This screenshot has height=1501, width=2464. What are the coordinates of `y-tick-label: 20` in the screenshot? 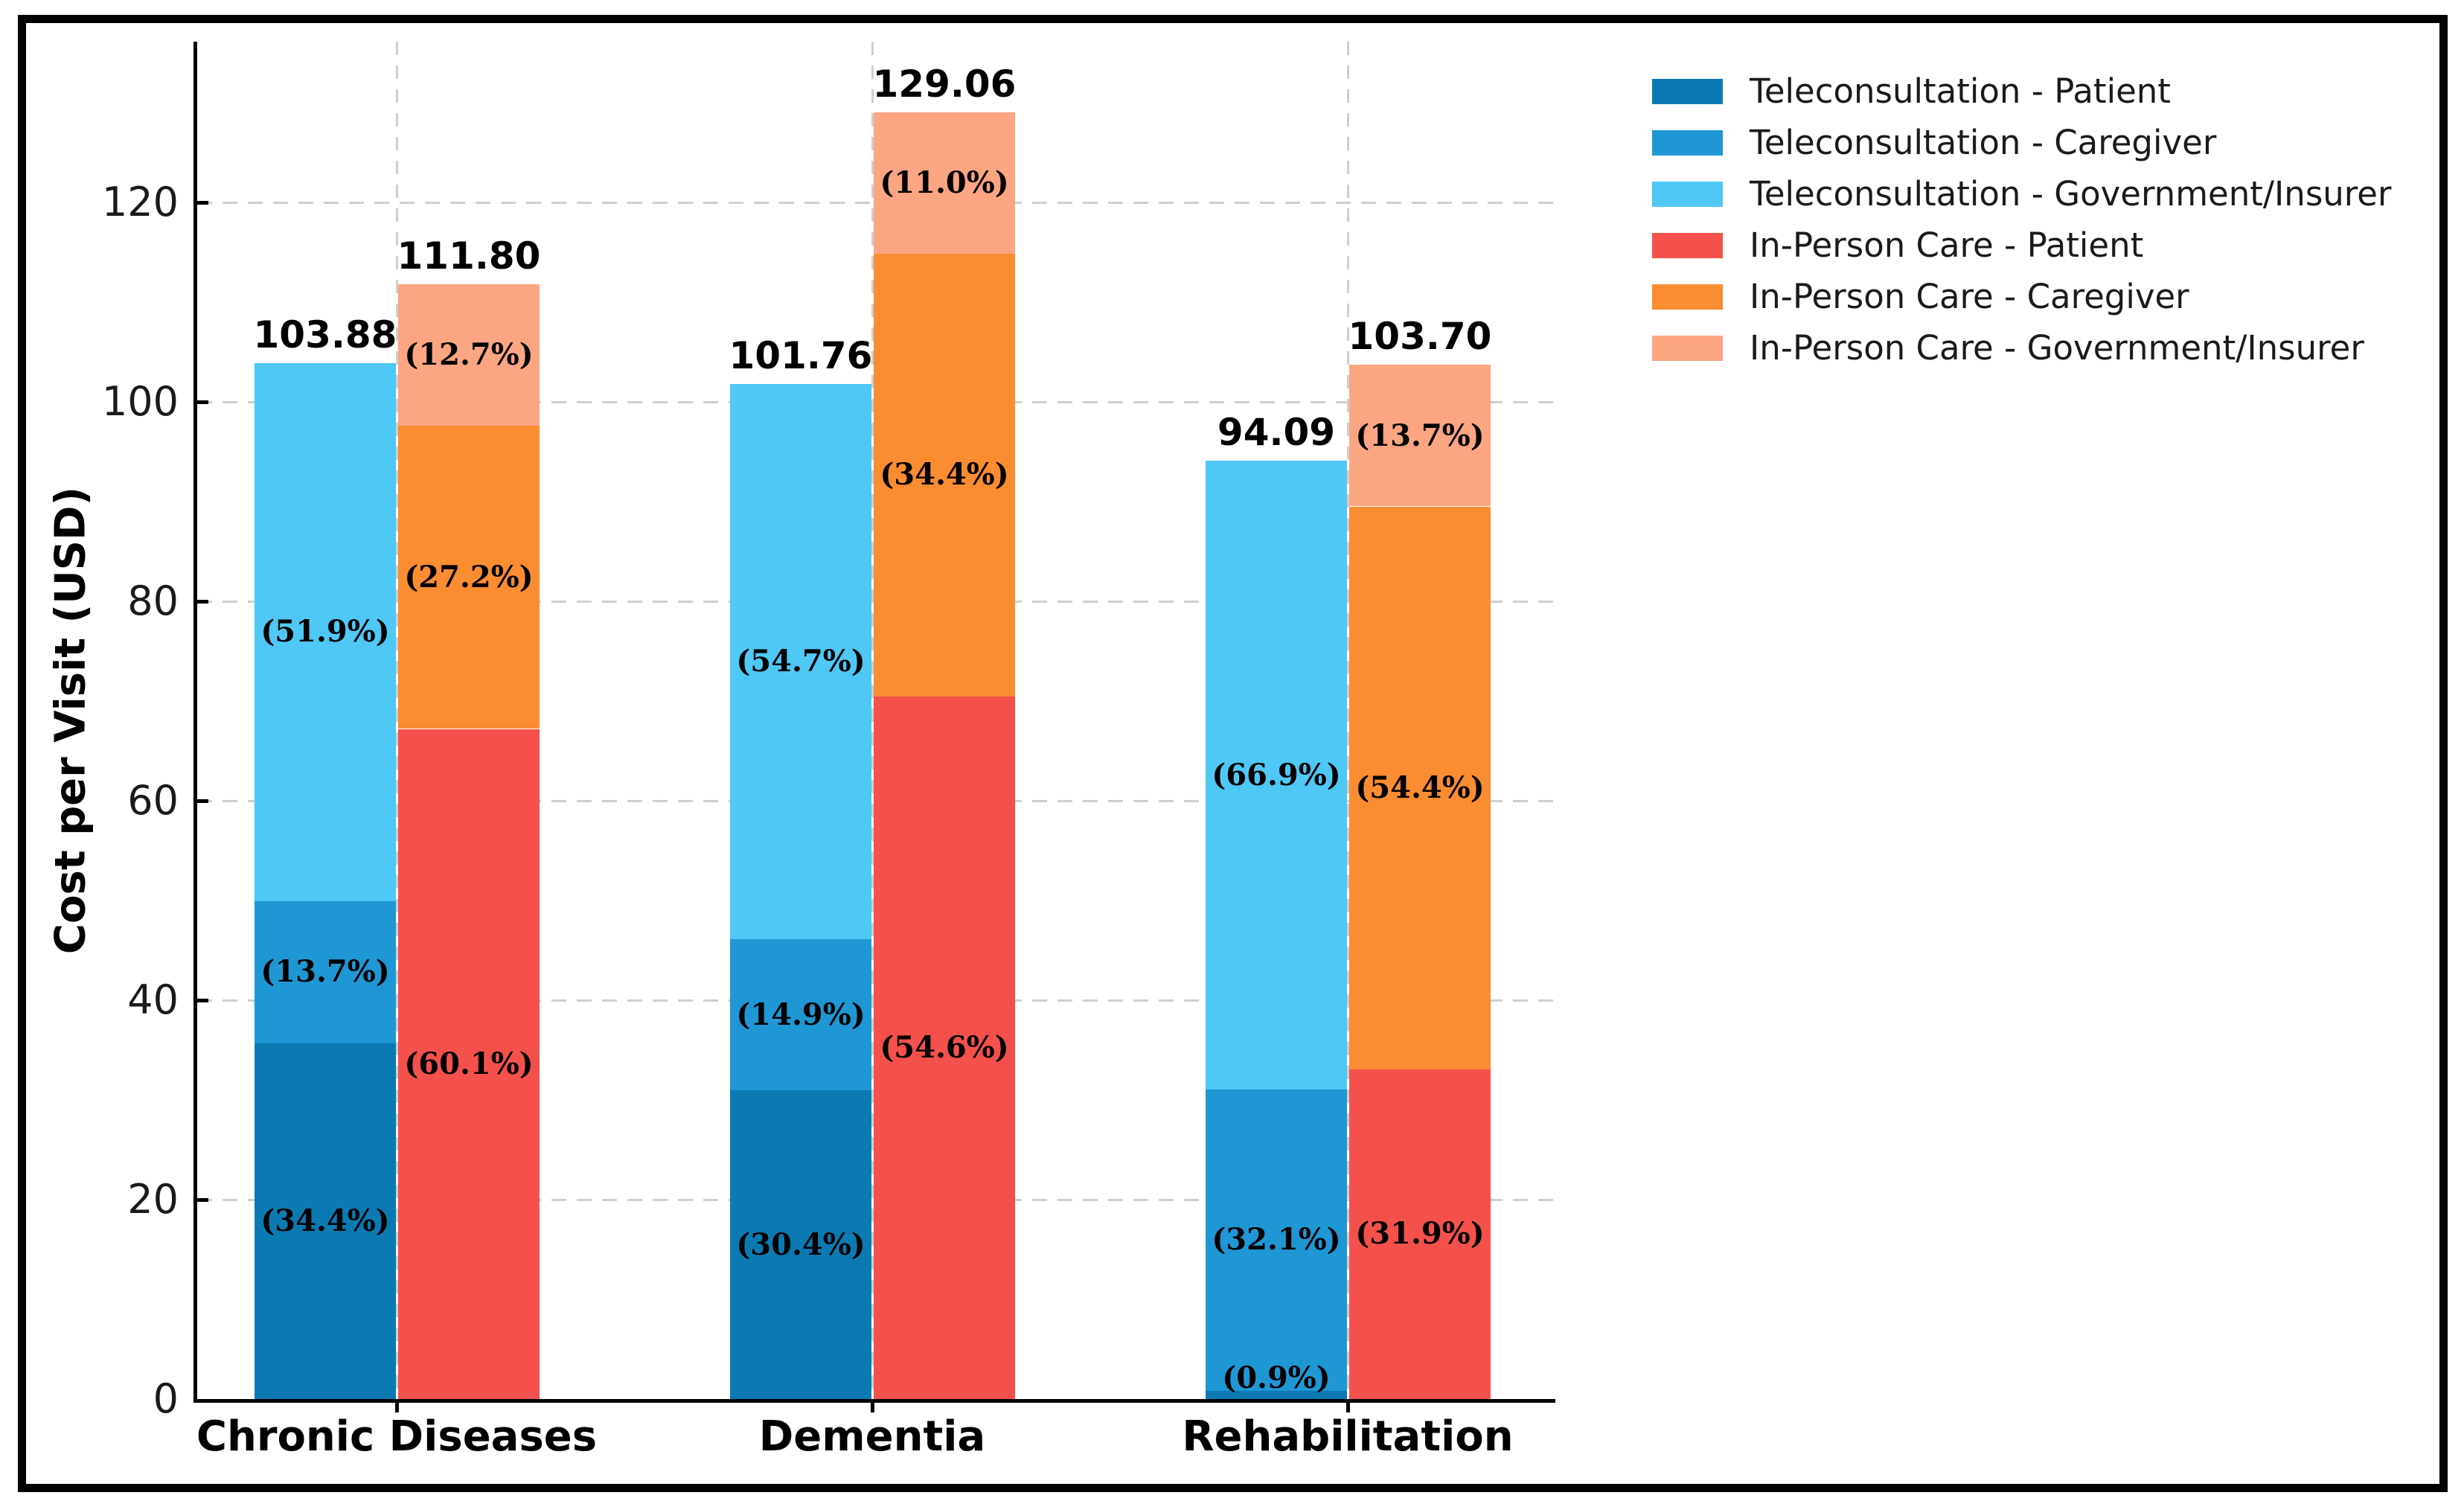 It's located at (153, 1199).